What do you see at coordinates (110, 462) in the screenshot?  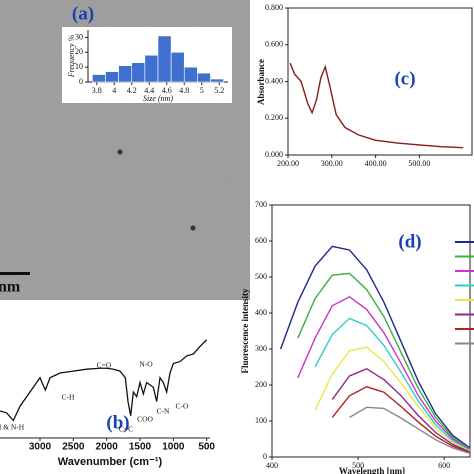 I see `x-axis-label: Wavenumber (cm⁻¹)` at bounding box center [110, 462].